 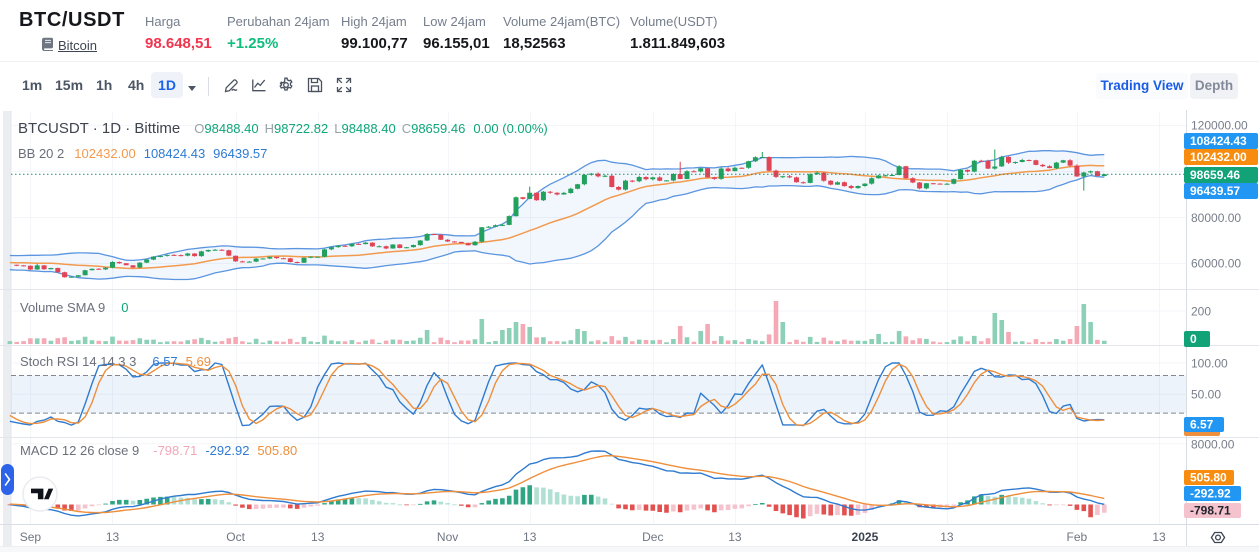 I want to click on svg-text: 80000.00, so click(x=1216, y=218).